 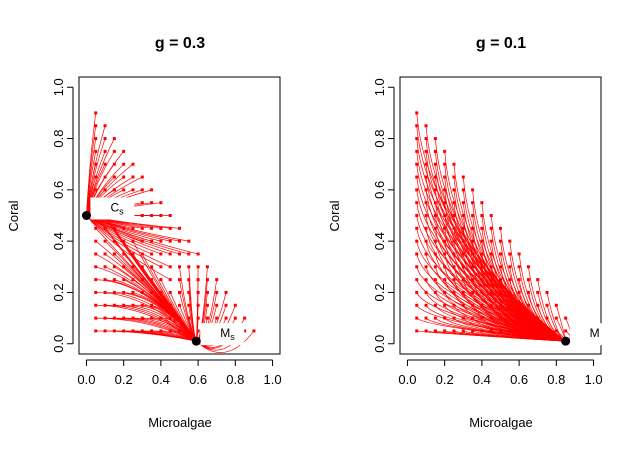 I want to click on x-tick-label: 0.4, so click(x=161, y=379).